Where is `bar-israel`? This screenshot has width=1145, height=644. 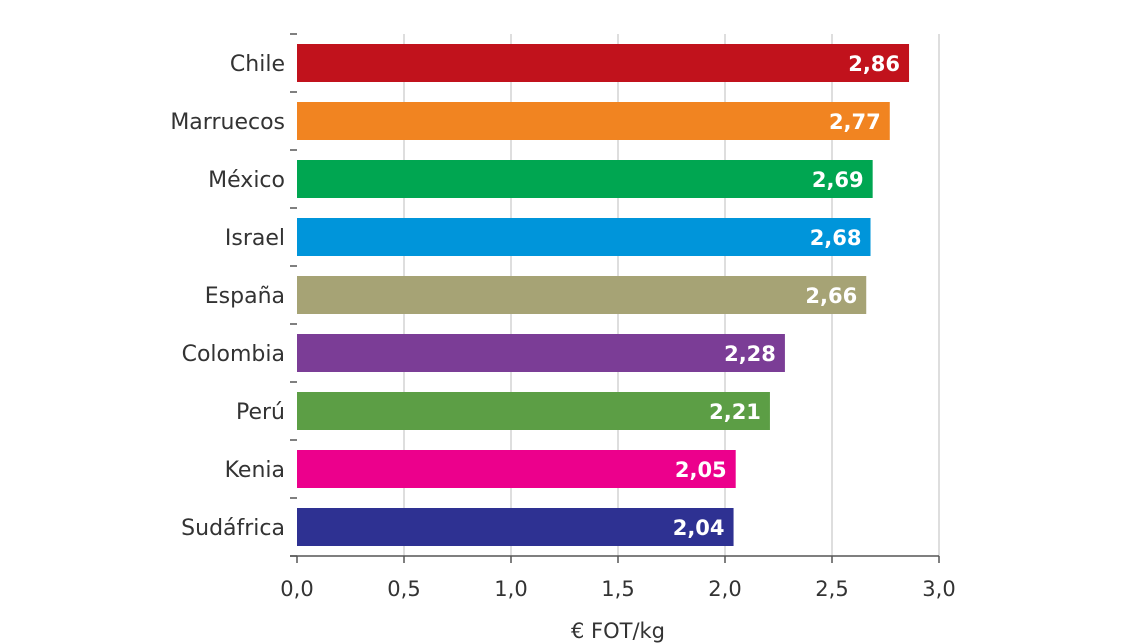 bar-israel is located at coordinates (584, 237).